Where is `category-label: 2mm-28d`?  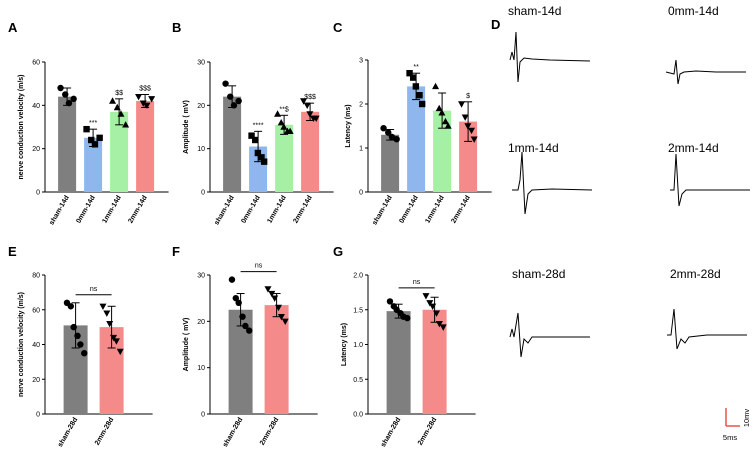 category-label: 2mm-28d is located at coordinates (269, 432).